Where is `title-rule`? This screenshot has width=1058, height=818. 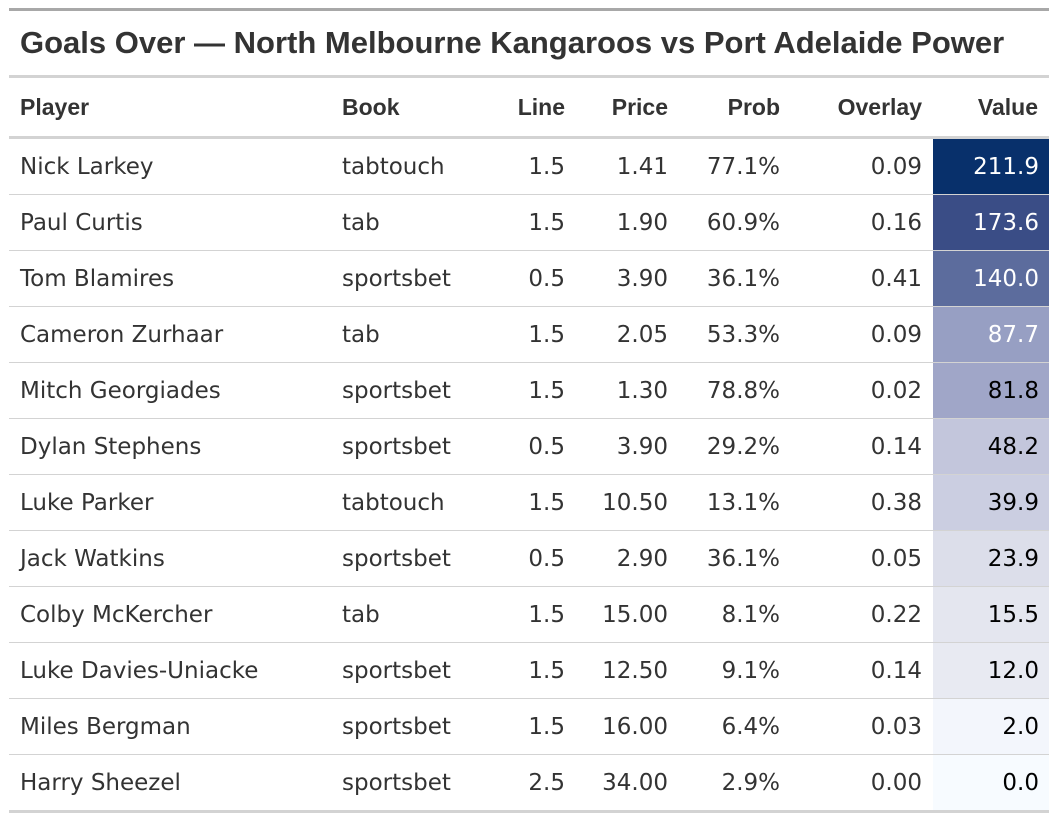 title-rule is located at coordinates (529, 76).